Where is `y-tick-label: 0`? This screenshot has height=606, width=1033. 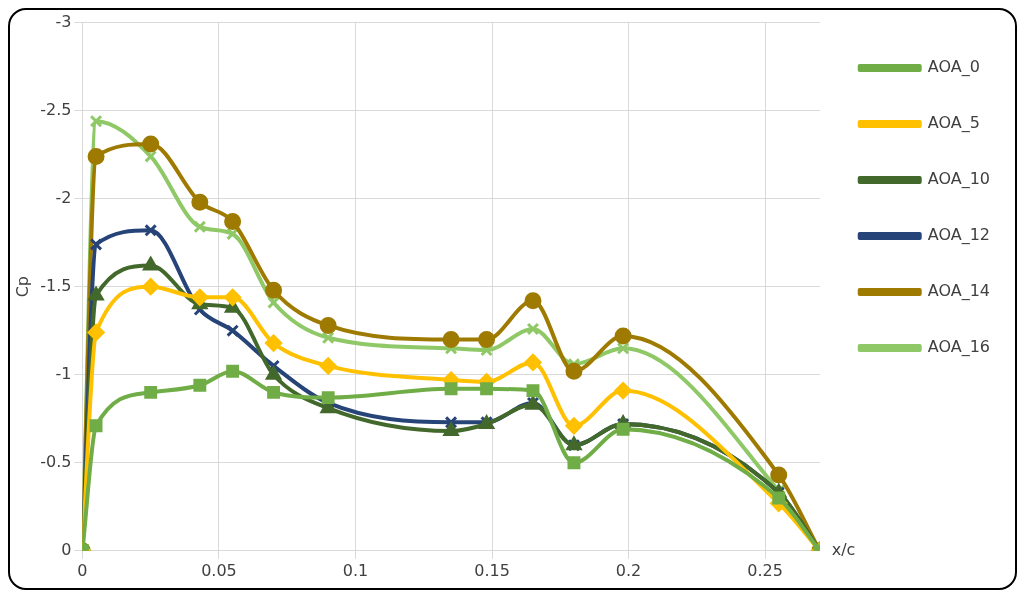 y-tick-label: 0 is located at coordinates (66, 549).